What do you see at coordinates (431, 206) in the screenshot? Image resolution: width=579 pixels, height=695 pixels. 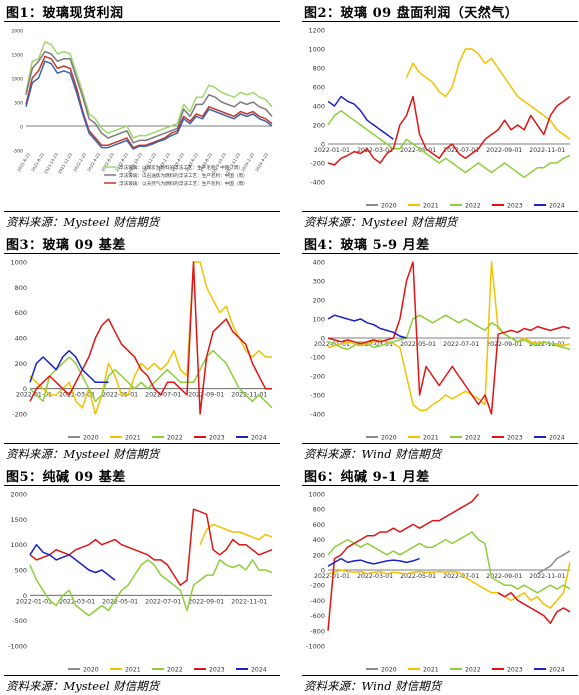 I see `legend-label: 2021` at bounding box center [431, 206].